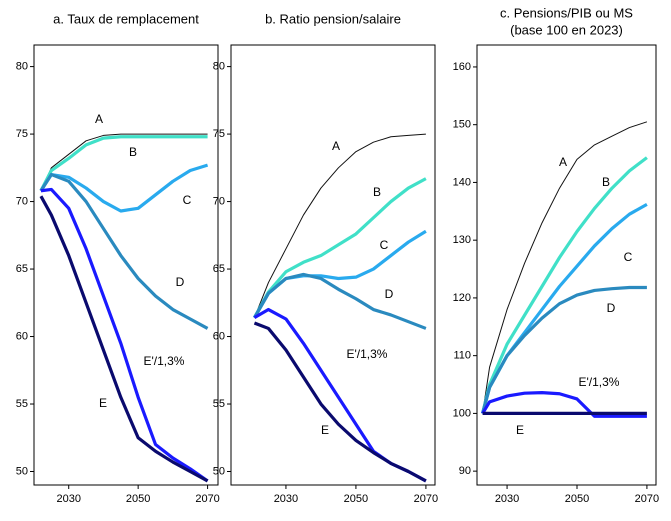  What do you see at coordinates (462, 240) in the screenshot?
I see `y-tick-label: 130` at bounding box center [462, 240].